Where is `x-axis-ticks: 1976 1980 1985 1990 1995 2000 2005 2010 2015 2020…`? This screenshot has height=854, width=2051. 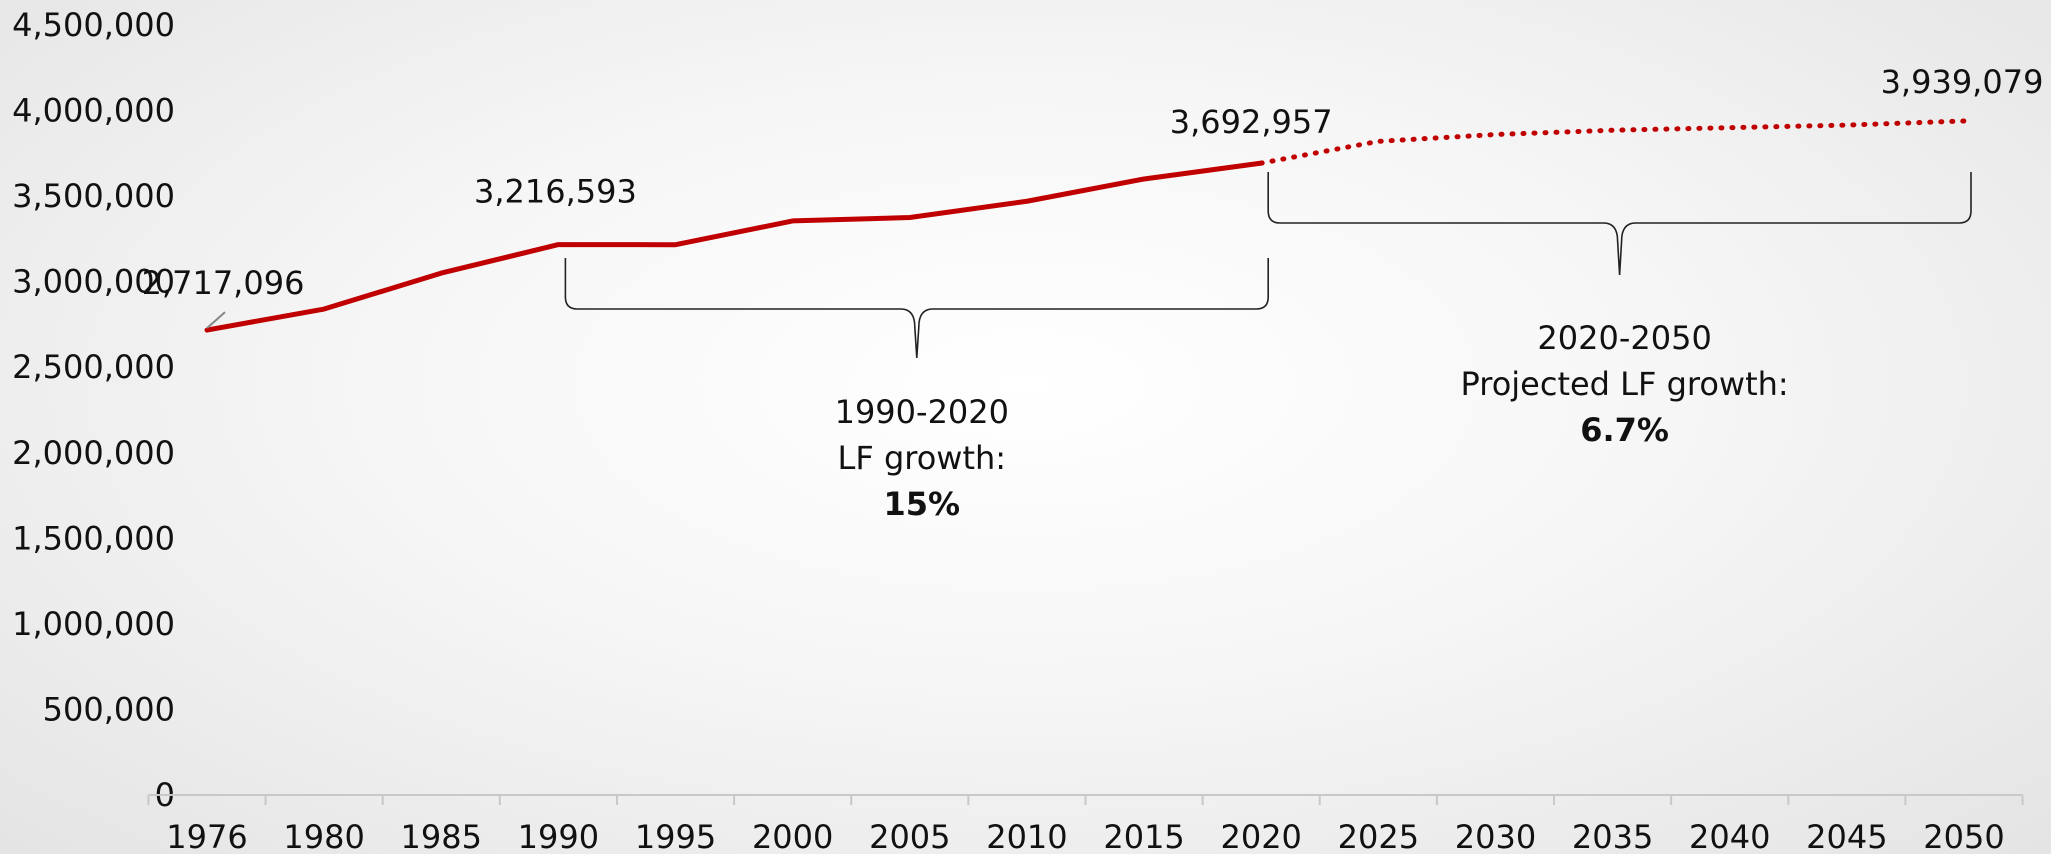
x-axis-ticks: 1976 1980 1985 1990 1995 2000 2005 2010 2015 2020… is located at coordinates (1085, 836).